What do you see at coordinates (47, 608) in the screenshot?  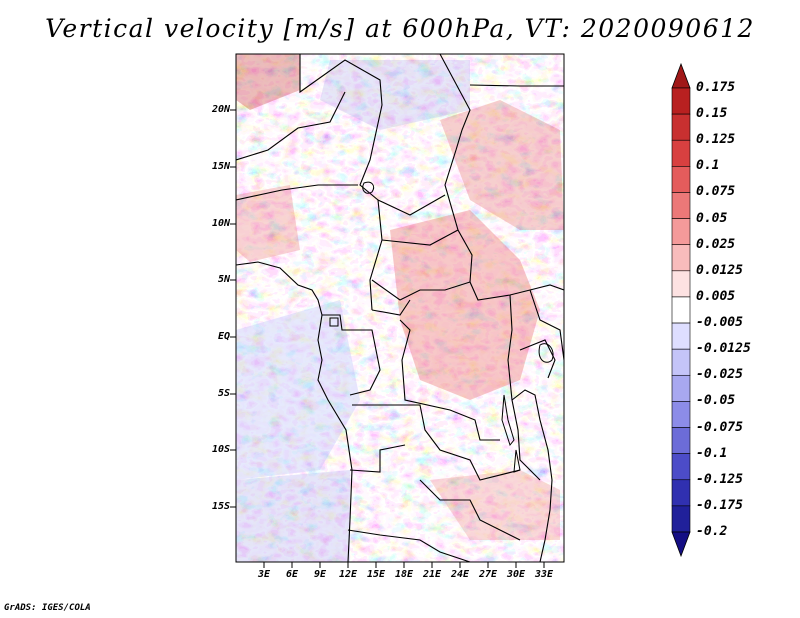 I see `credit-text: GrADS: IGES/COLA` at bounding box center [47, 608].